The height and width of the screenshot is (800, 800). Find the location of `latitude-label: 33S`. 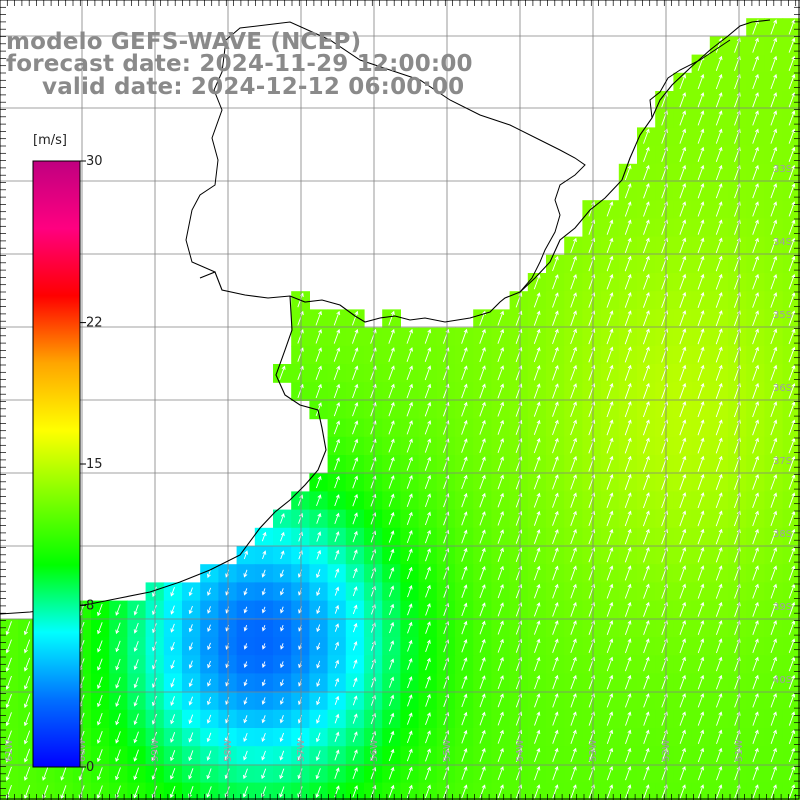

latitude-label: 33S is located at coordinates (782, 169).